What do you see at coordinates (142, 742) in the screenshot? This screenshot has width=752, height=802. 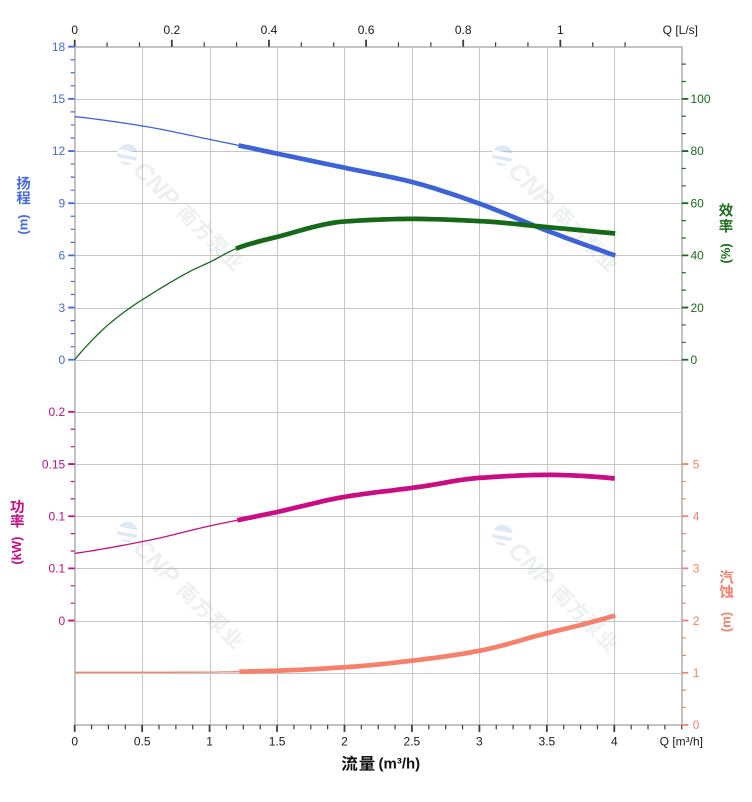 I see `svg-text: 0.5` at bounding box center [142, 742].